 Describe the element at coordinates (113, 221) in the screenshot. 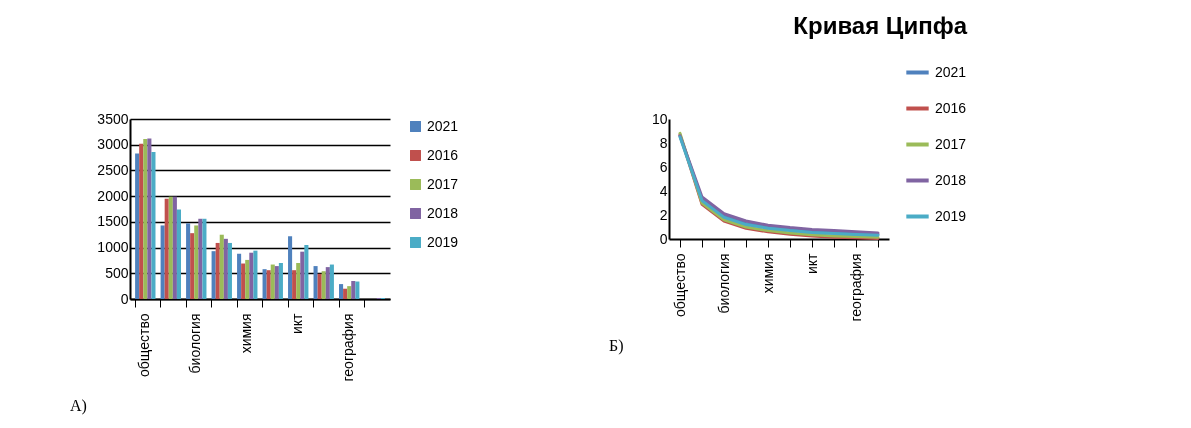

I see `y-tick-label: 1500` at that location.